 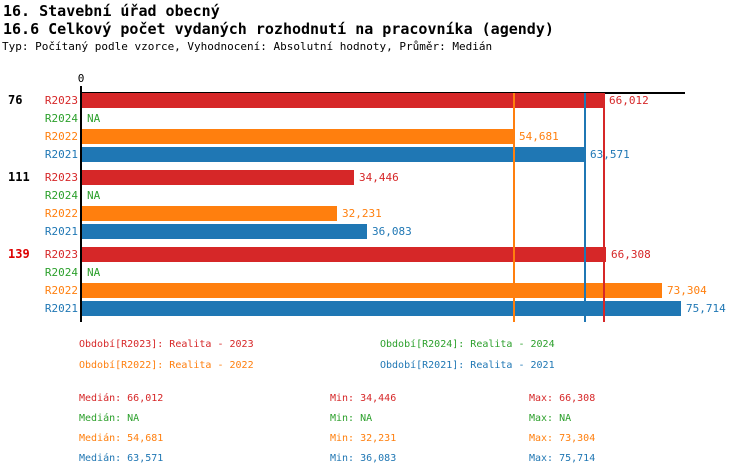 I want to click on bar-value-label: 73,304, so click(x=687, y=290).